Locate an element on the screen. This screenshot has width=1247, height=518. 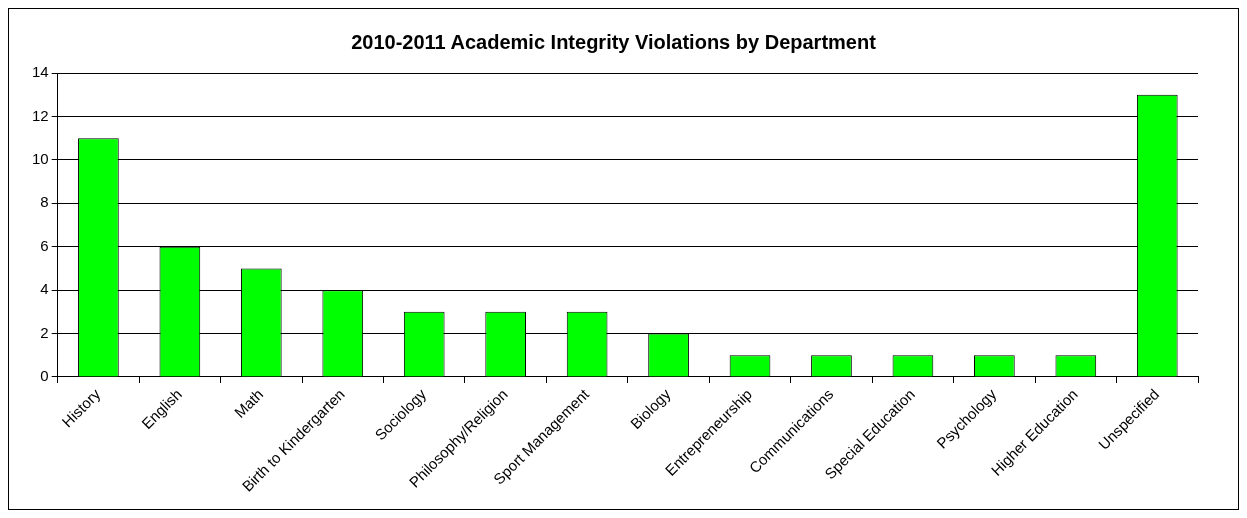
y-tick-label: 10 is located at coordinates (40, 158).